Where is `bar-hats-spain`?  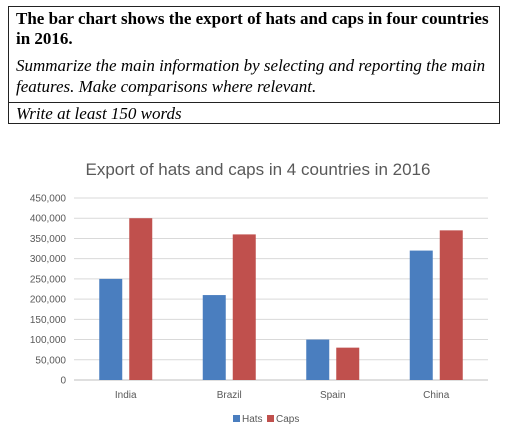 bar-hats-spain is located at coordinates (318, 359).